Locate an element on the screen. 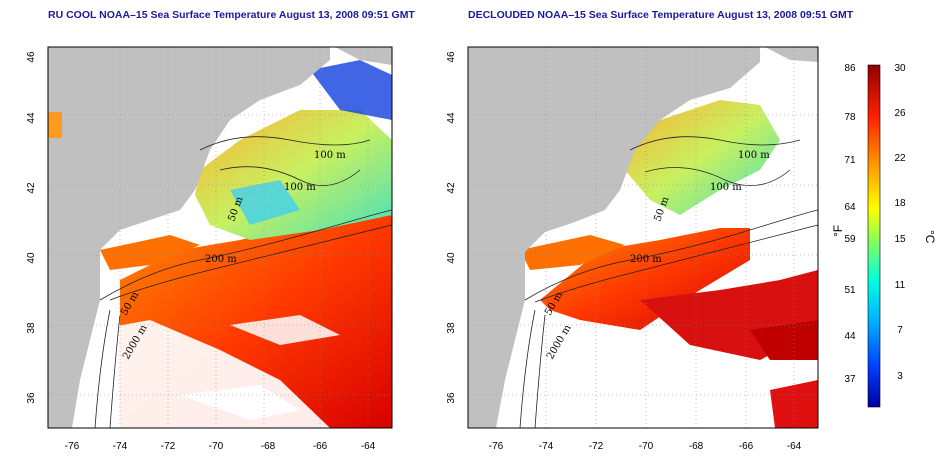  left-lon-ticks: -76 -74 -72 -70 -68 -66 -64 is located at coordinates (220, 446).